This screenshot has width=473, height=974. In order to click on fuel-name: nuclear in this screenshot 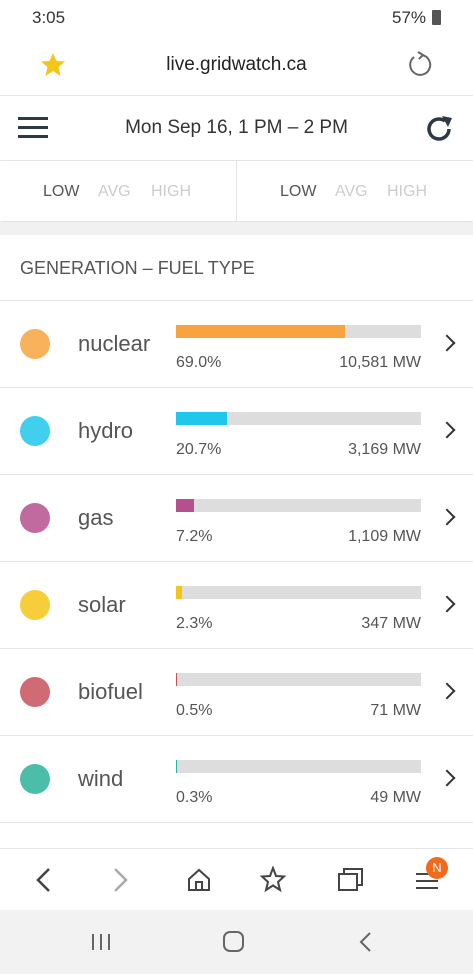, I will do `click(114, 343)`.